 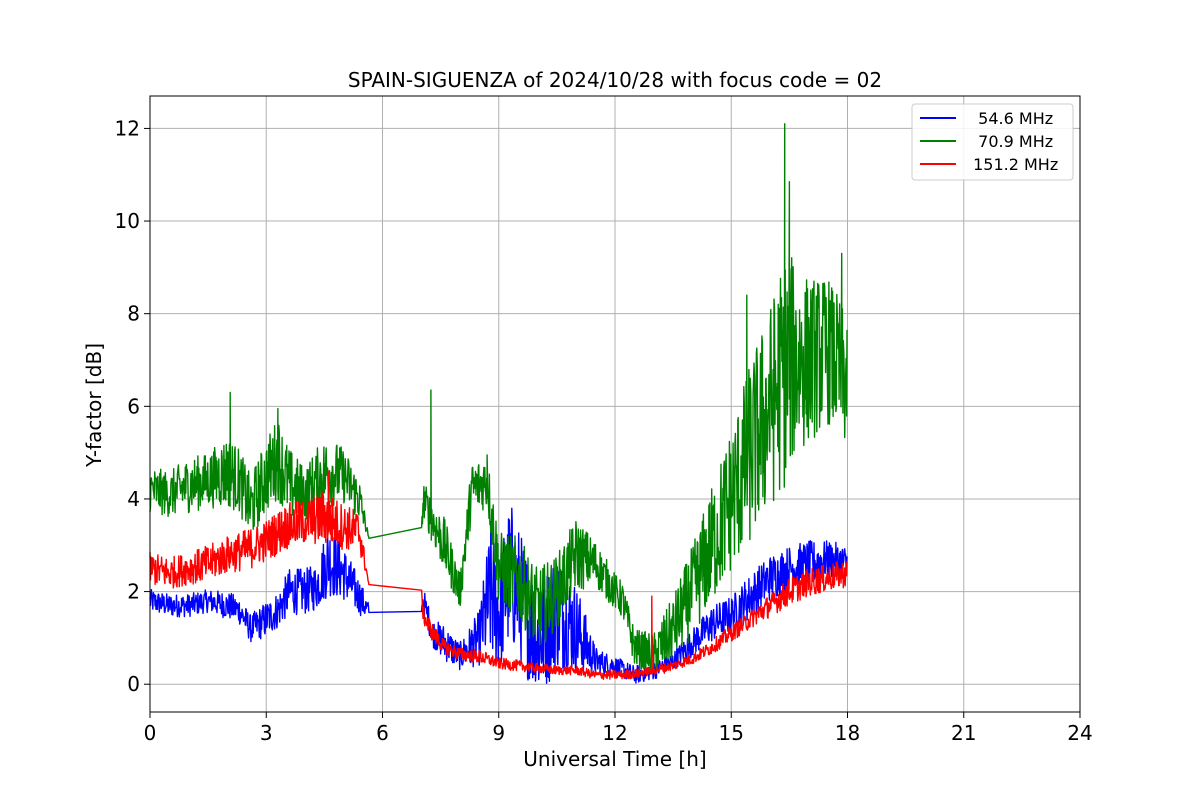 I want to click on y-tick-label: 6, so click(x=133, y=406).